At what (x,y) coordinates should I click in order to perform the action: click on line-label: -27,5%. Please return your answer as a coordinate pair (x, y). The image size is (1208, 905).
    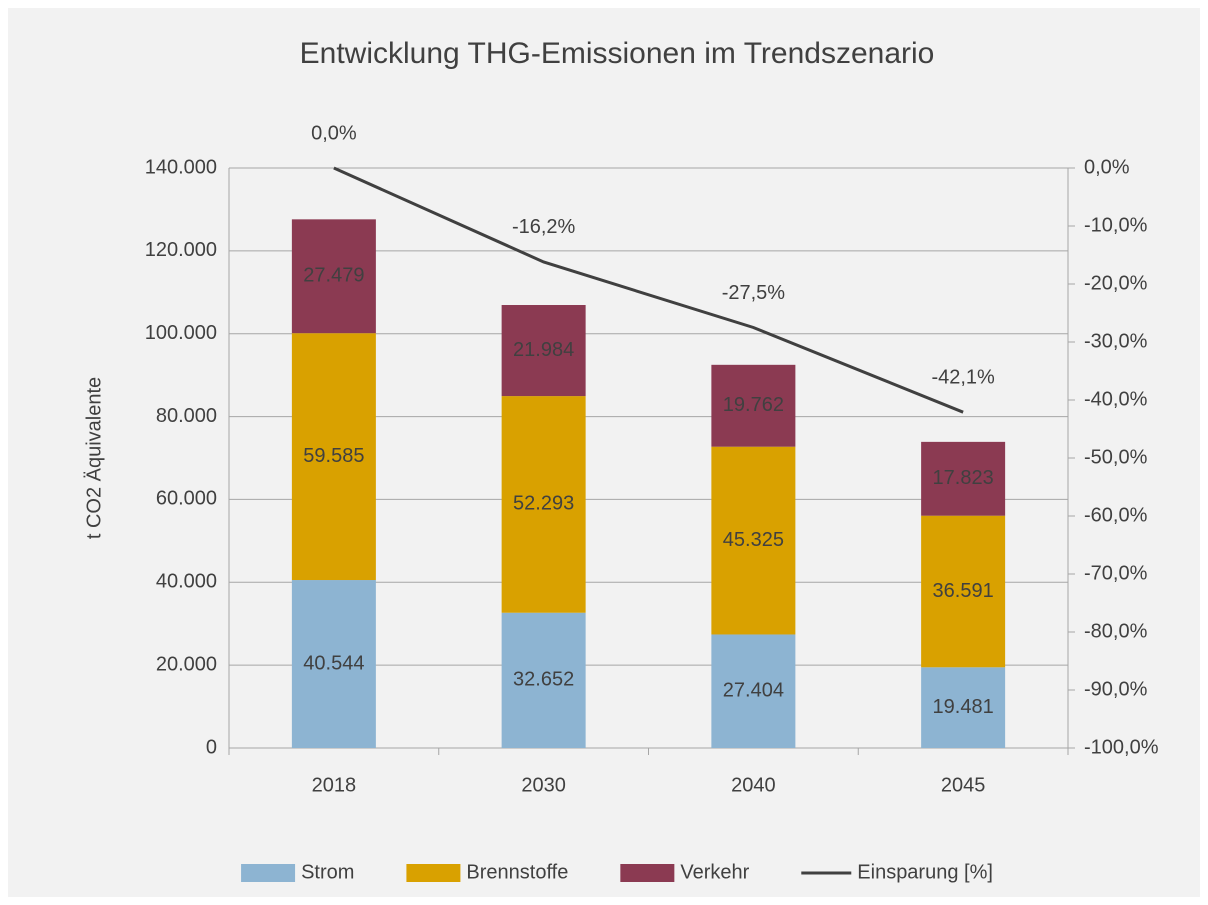
    Looking at the image, I should click on (754, 293).